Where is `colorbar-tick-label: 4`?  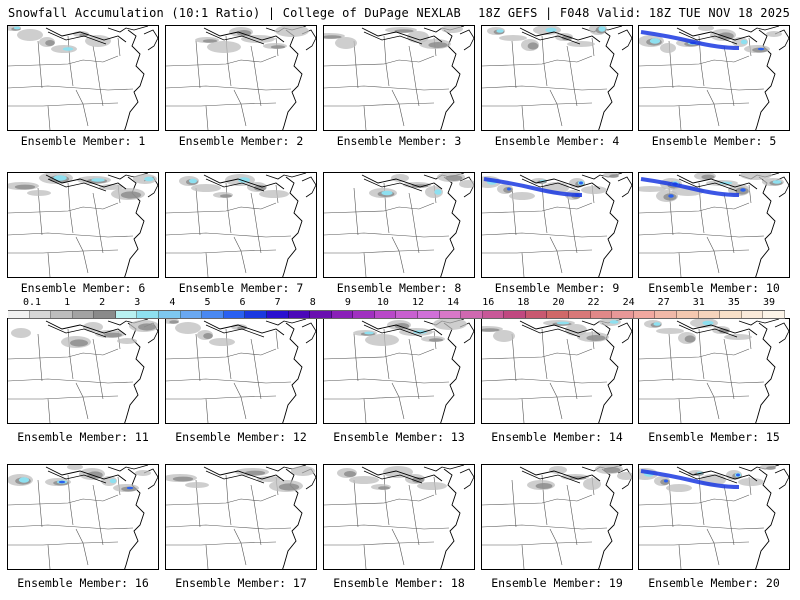
colorbar-tick-label: 4 is located at coordinates (172, 302).